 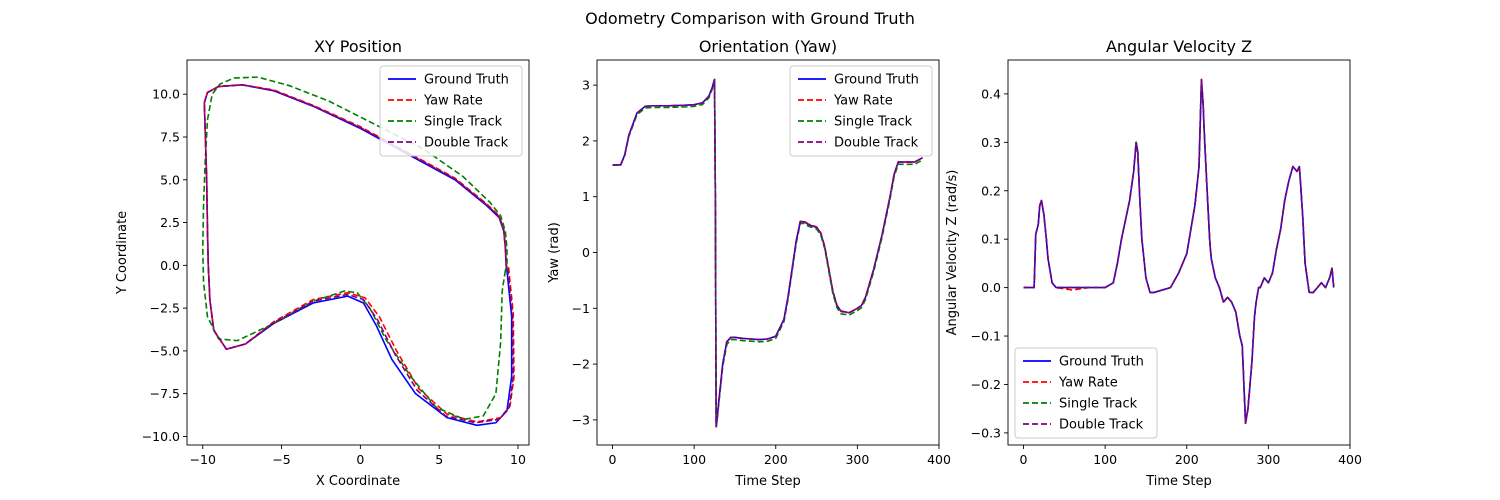 What do you see at coordinates (586, 85) in the screenshot?
I see `y-tick-label: 3` at bounding box center [586, 85].